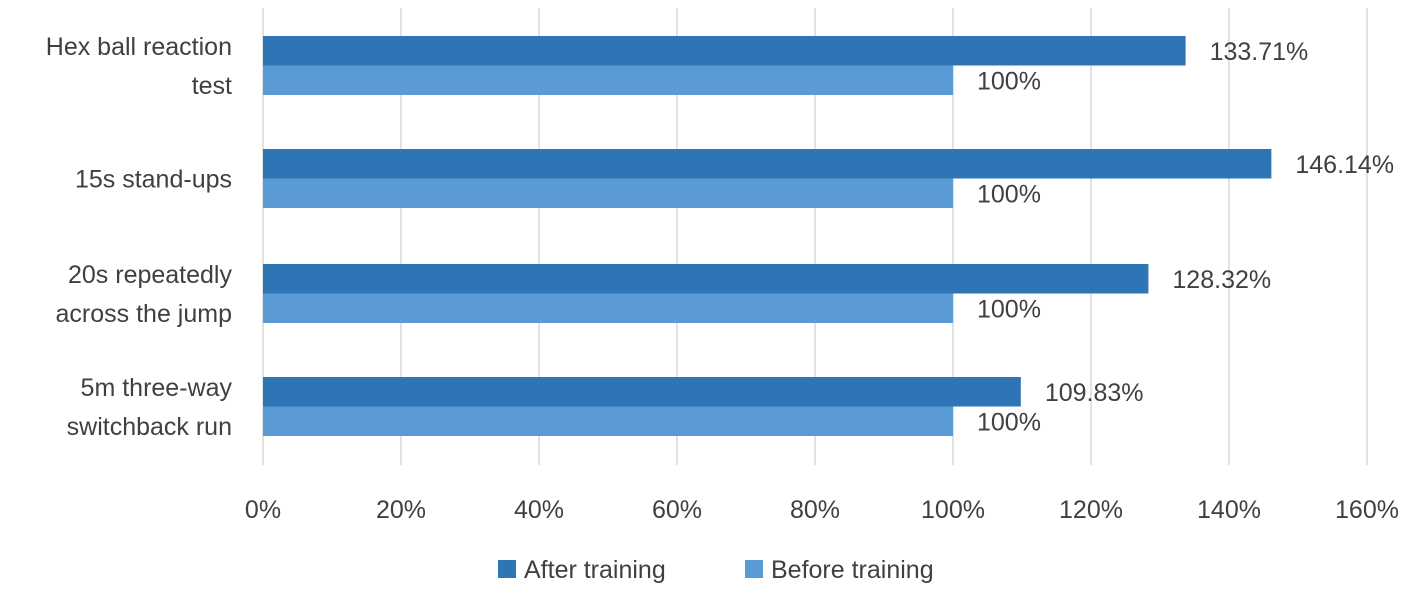 This screenshot has width=1418, height=593. I want to click on x-tick-label: 60%, so click(677, 510).